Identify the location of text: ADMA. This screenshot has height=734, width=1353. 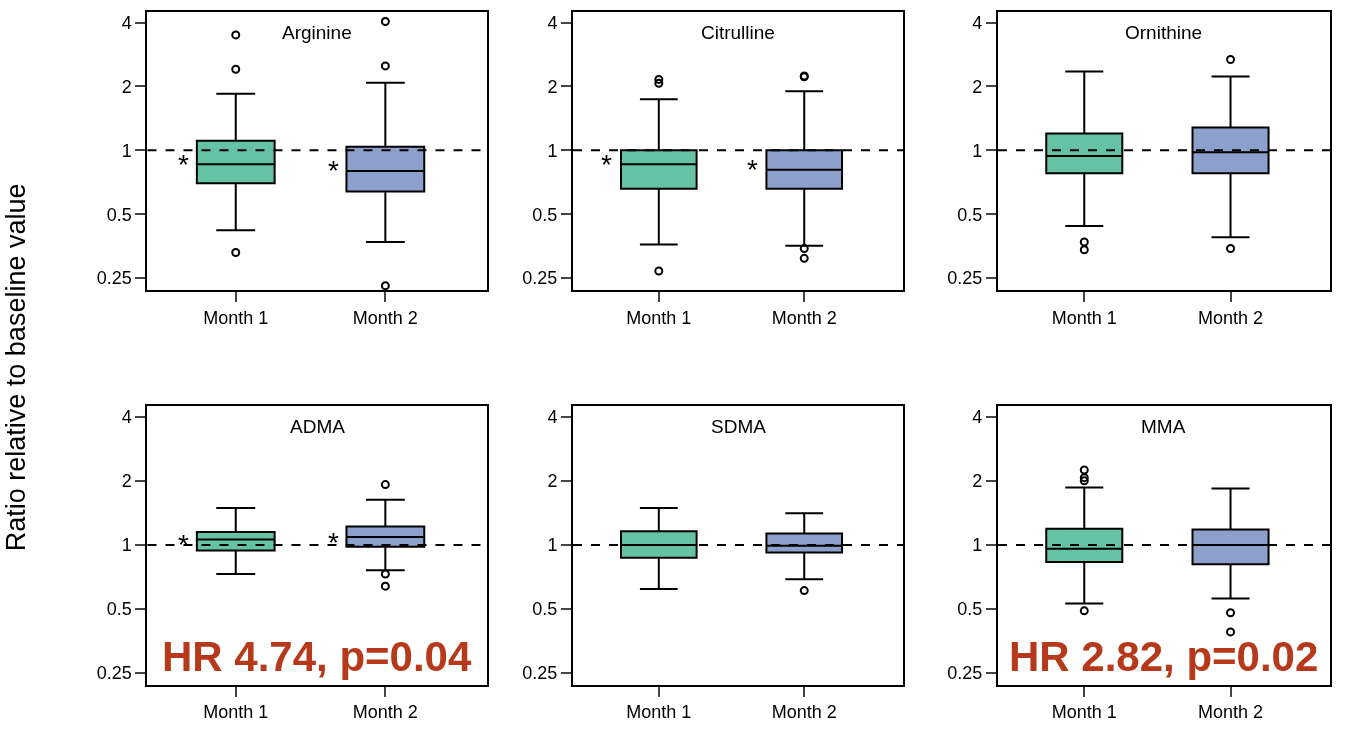
(318, 426).